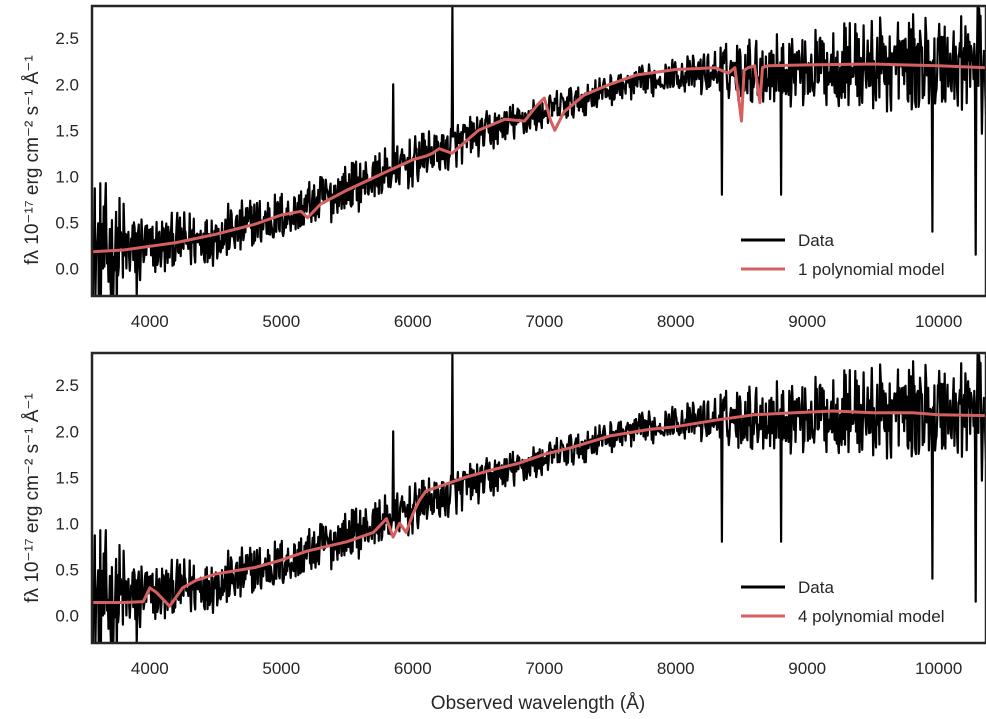 This screenshot has width=986, height=719. I want to click on legend-label-model: 4 polynomial model, so click(871, 616).